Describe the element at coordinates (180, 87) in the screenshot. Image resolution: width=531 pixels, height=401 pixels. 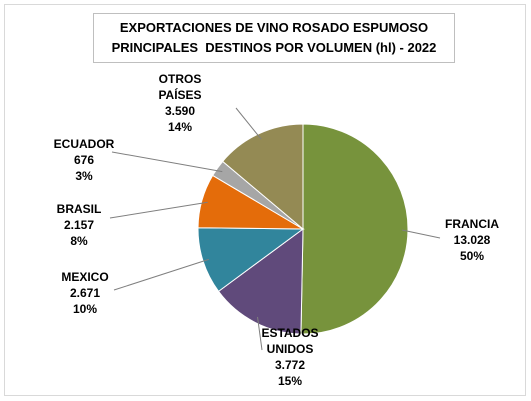
I see `category-label: OTROS PAÍSES` at that location.